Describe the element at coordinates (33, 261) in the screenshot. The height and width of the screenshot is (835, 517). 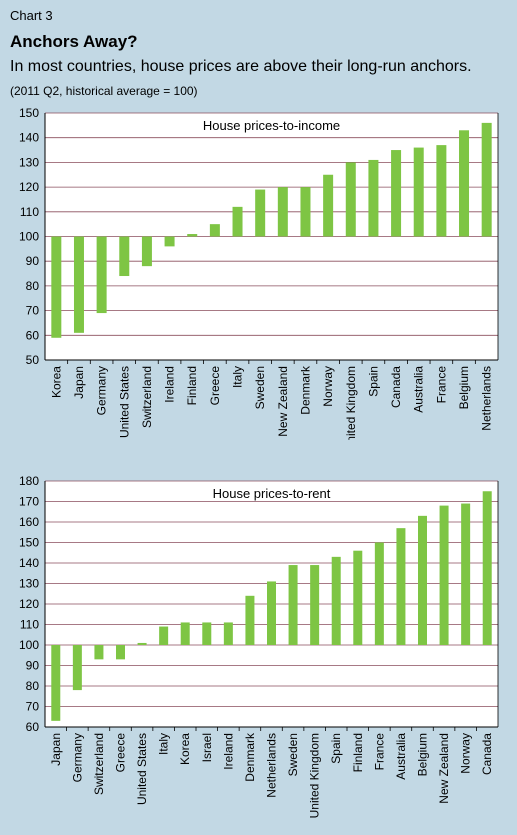
I see `income-y-tick-label: 90` at that location.